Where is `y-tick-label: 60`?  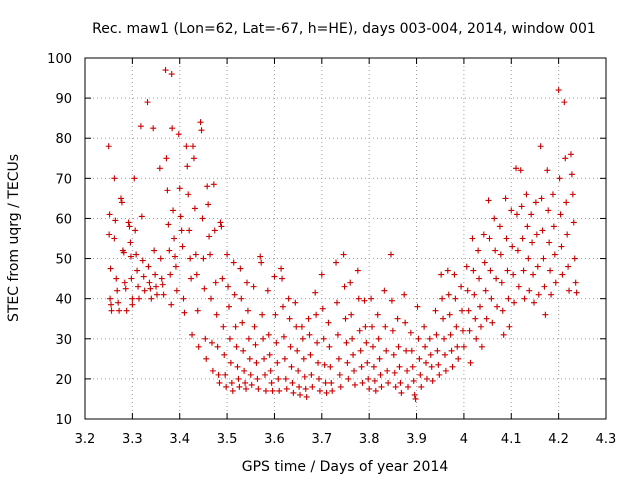
y-tick-label: 60 is located at coordinates (63, 219).